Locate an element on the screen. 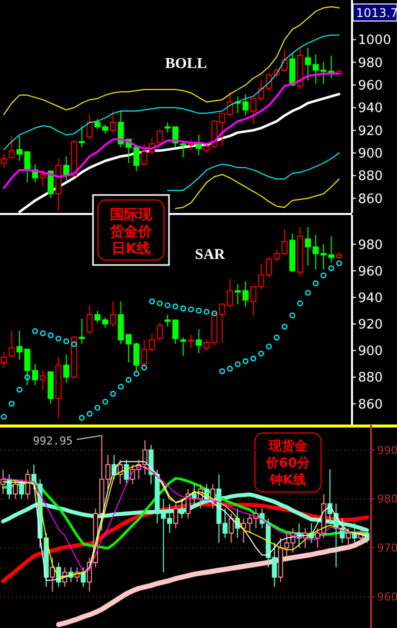 The image size is (397, 628). annotation: 国际现货金价日K线 is located at coordinates (131, 232).